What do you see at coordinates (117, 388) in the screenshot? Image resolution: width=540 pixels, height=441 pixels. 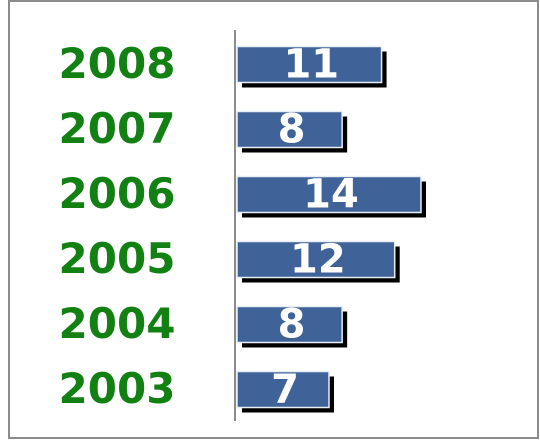 I see `y-tick-label: 2003` at bounding box center [117, 388].